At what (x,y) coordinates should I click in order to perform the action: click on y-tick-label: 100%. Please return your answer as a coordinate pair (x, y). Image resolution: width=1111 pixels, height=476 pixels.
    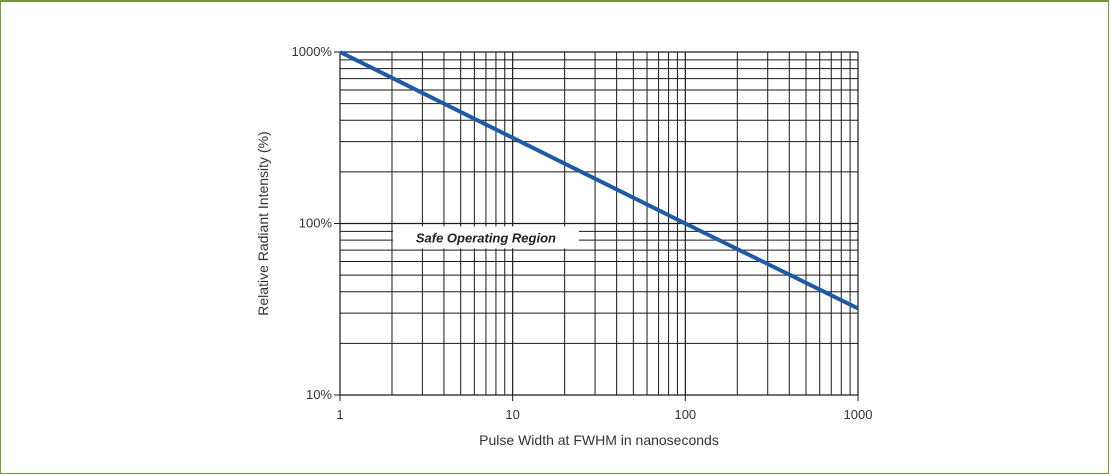
    Looking at the image, I should click on (316, 223).